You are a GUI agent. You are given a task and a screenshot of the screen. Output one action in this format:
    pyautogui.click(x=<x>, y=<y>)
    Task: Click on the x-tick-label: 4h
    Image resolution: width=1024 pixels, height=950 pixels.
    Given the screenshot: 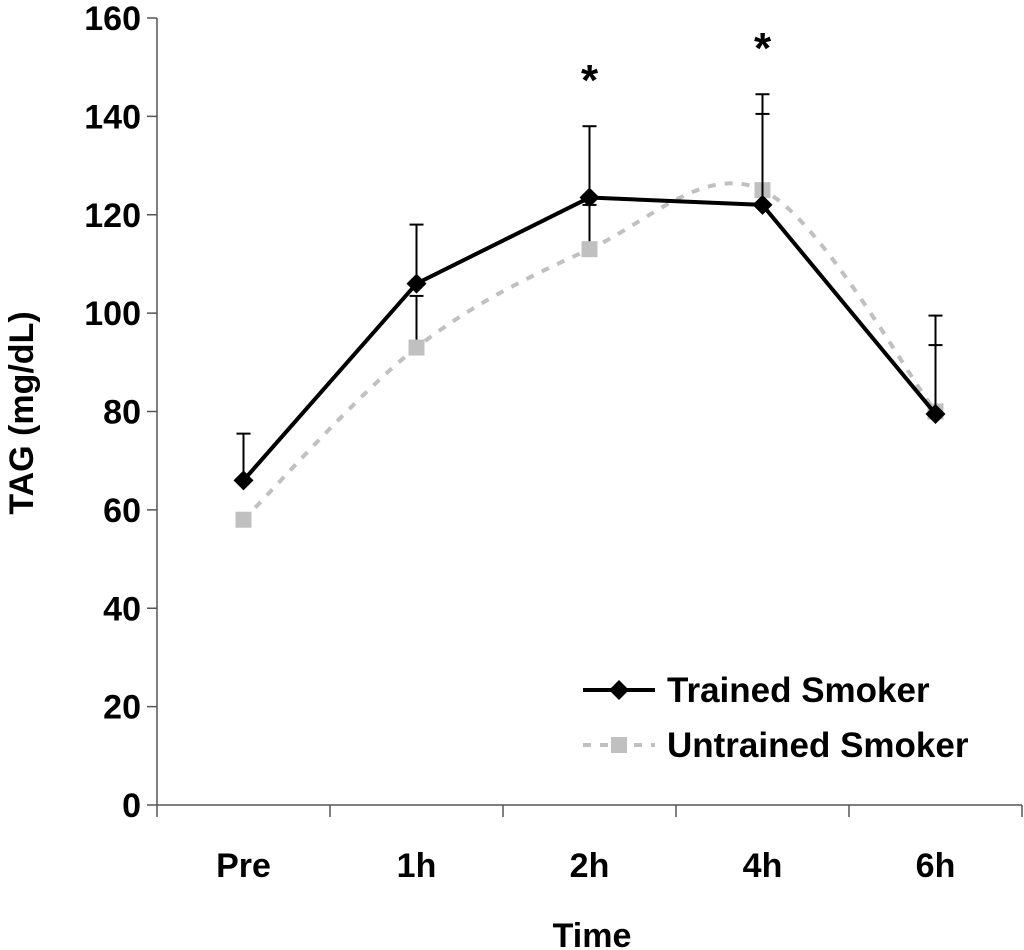 What is the action you would take?
    pyautogui.click(x=763, y=866)
    